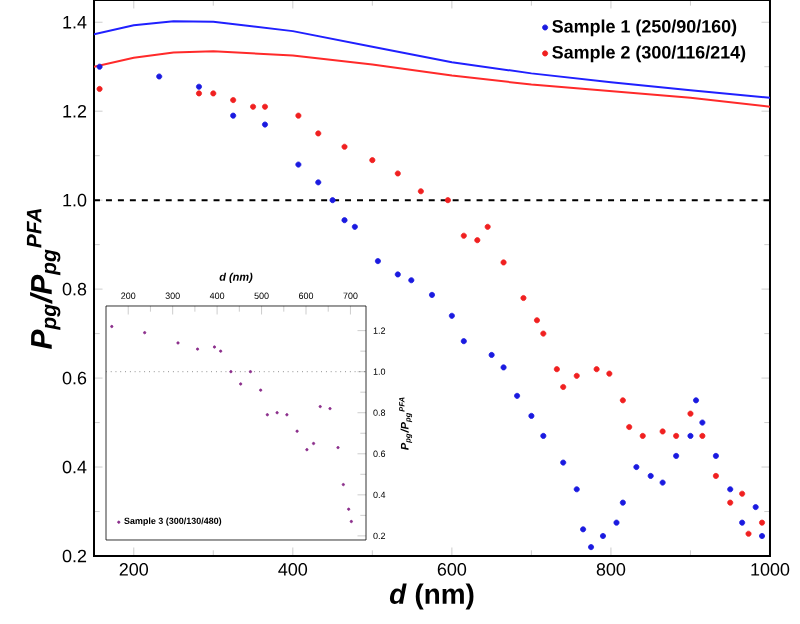 The image size is (800, 624). Describe the element at coordinates (74, 378) in the screenshot. I see `y-tick-label: 0.6` at that location.